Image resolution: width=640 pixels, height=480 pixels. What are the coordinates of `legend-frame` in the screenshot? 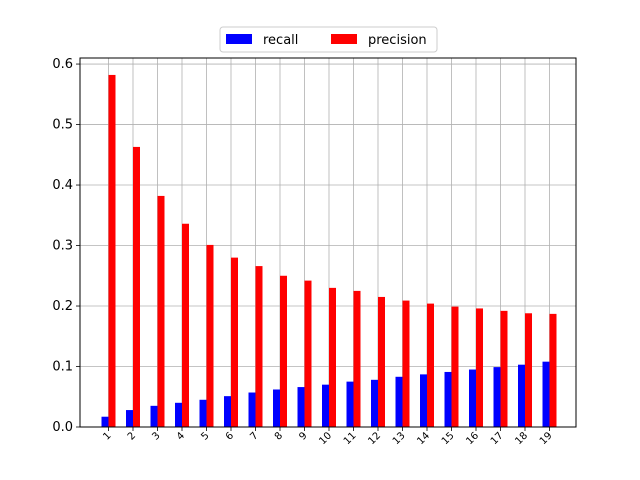 It's located at (328, 39).